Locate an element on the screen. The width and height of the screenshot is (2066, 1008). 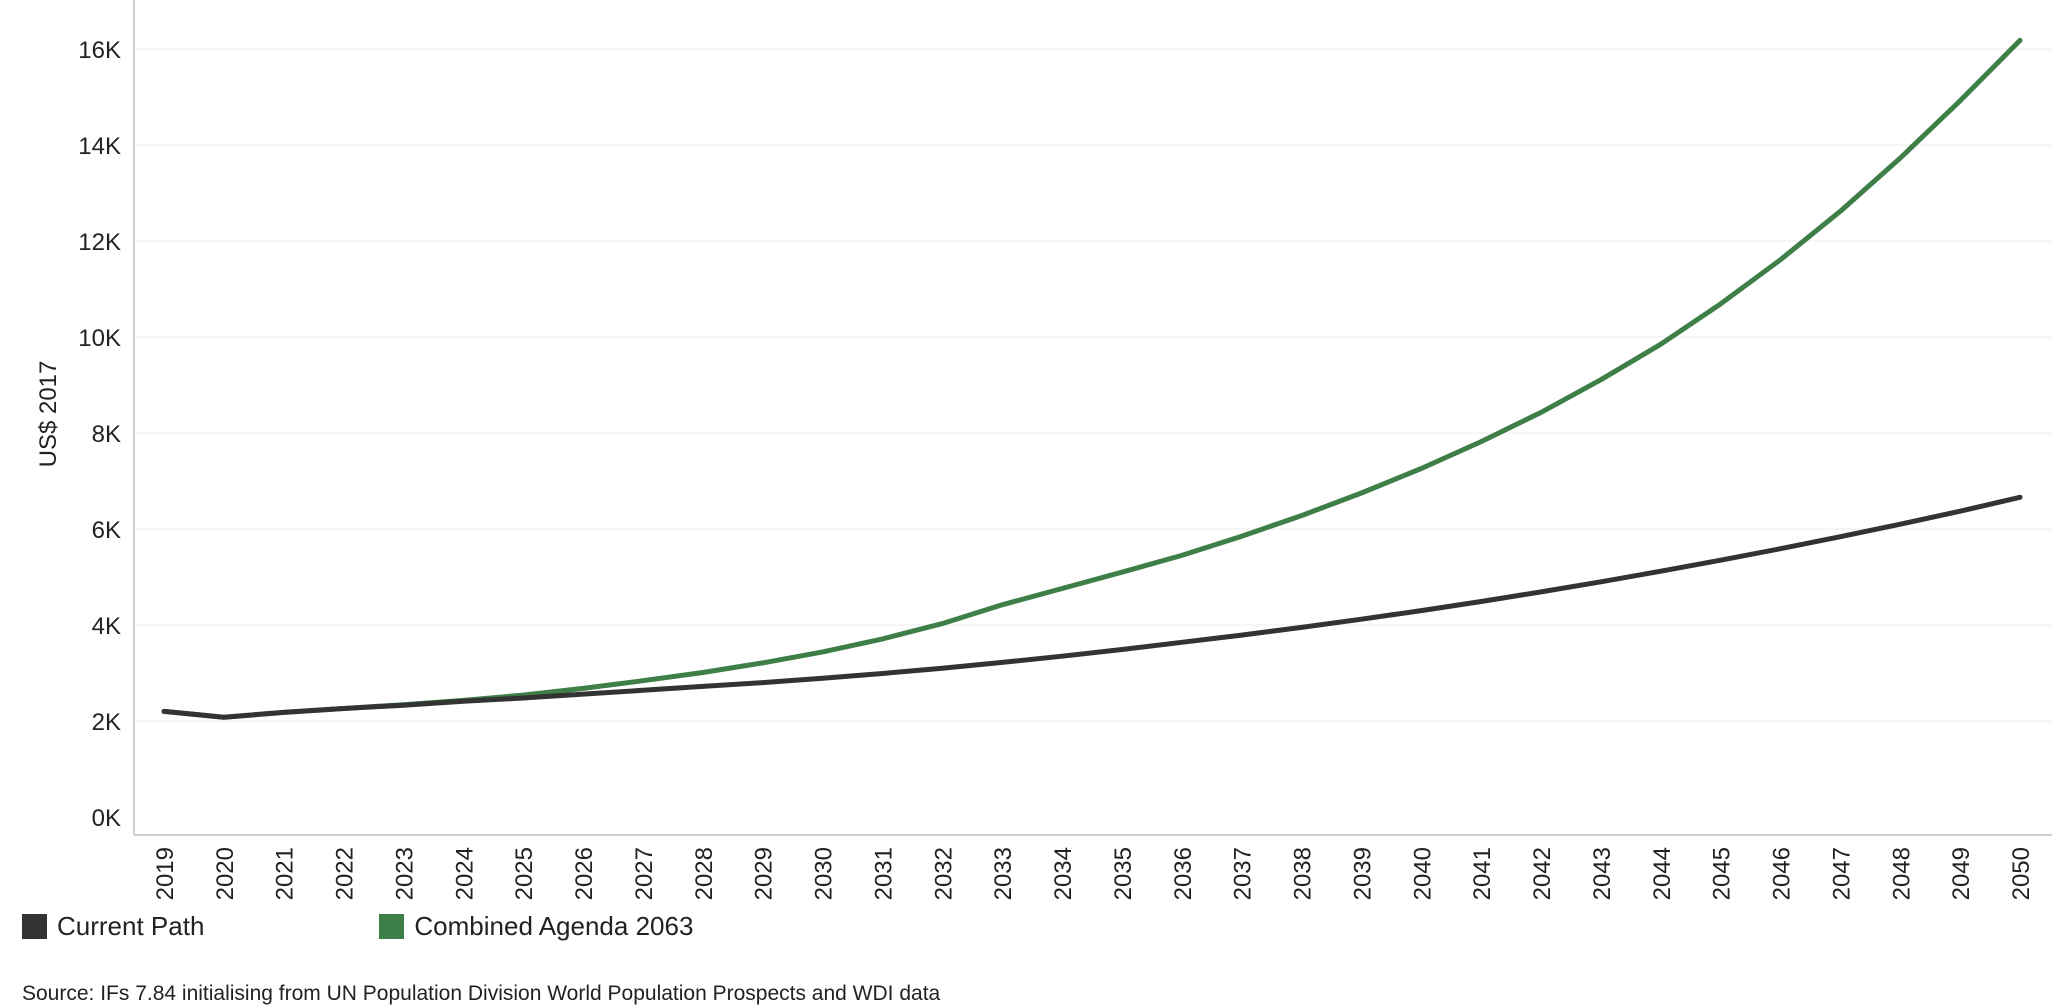
x-tick-label: 2047 is located at coordinates (1841, 873).